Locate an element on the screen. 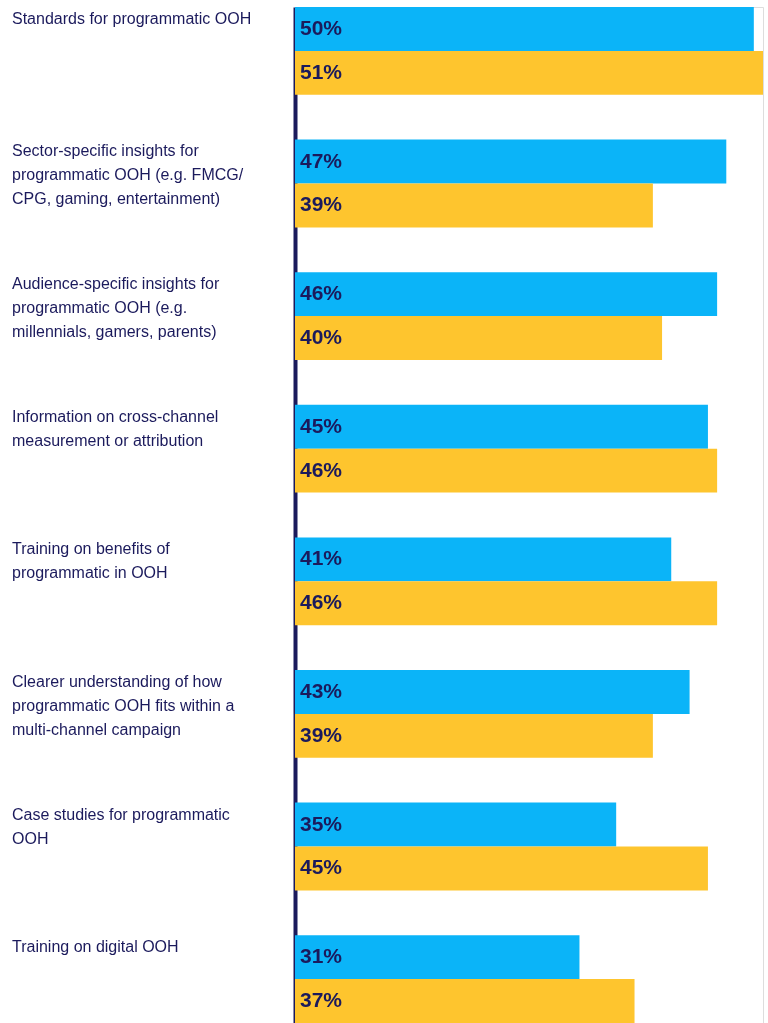  data-label: 40% is located at coordinates (321, 337).